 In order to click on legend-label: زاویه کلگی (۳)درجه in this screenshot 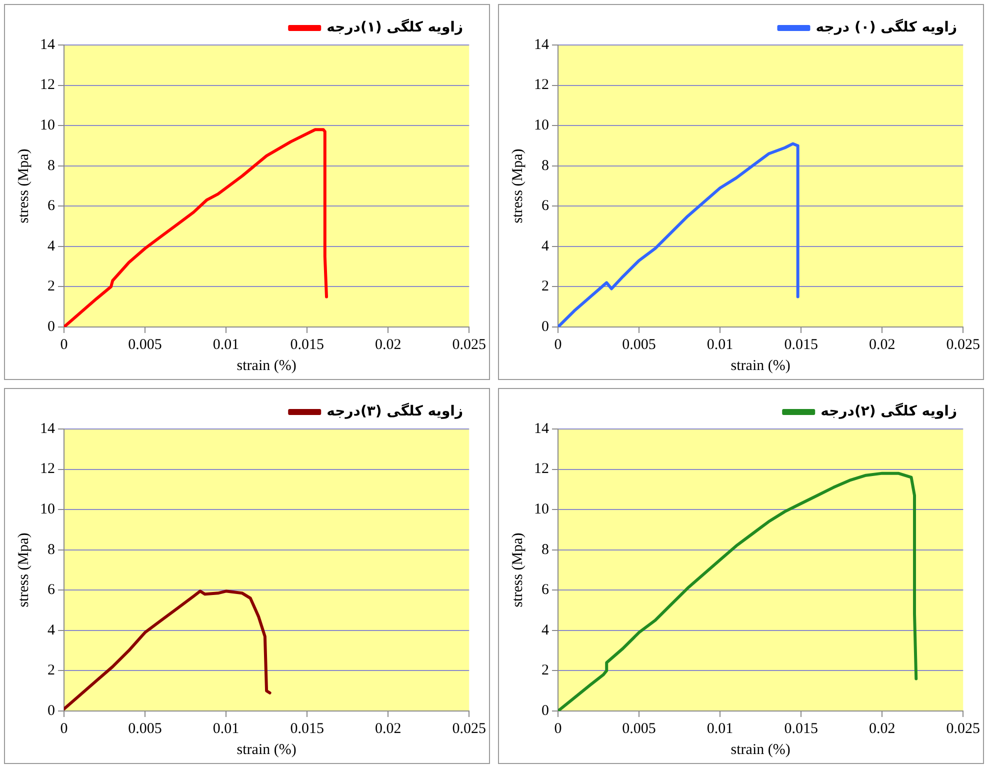, I will do `click(395, 411)`.